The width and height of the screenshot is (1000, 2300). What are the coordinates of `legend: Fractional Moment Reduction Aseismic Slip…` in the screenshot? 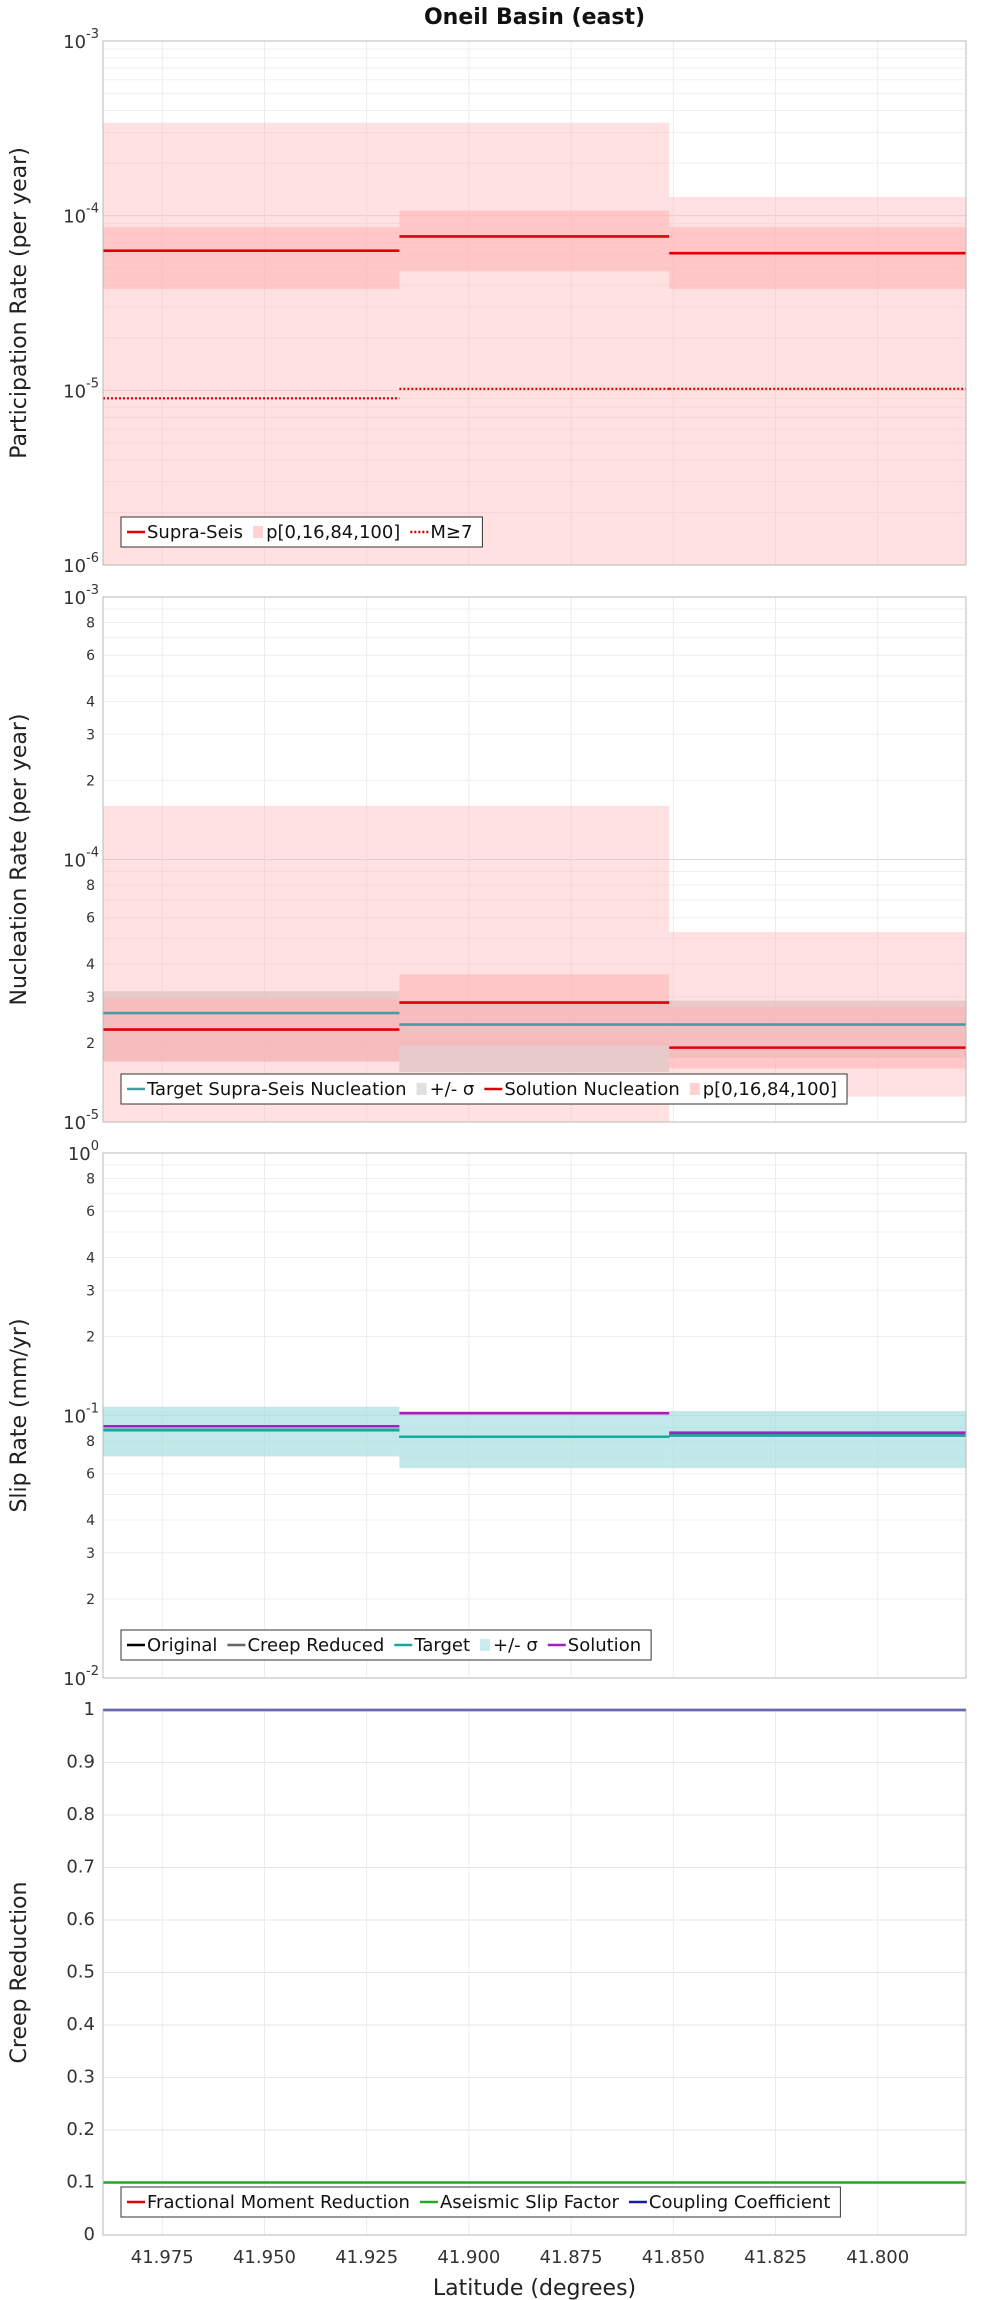 It's located at (480, 2202).